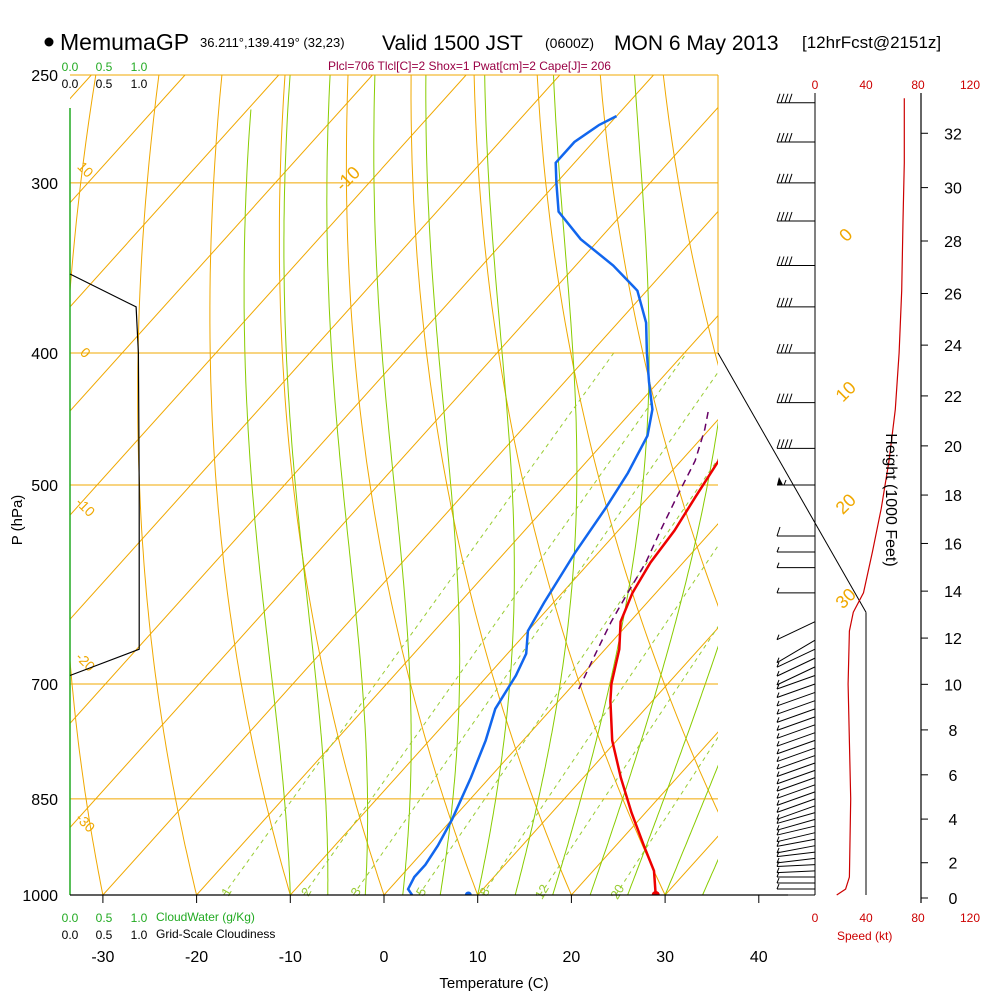  What do you see at coordinates (845, 234) in the screenshot?
I see `isotherm-label: 0` at bounding box center [845, 234].